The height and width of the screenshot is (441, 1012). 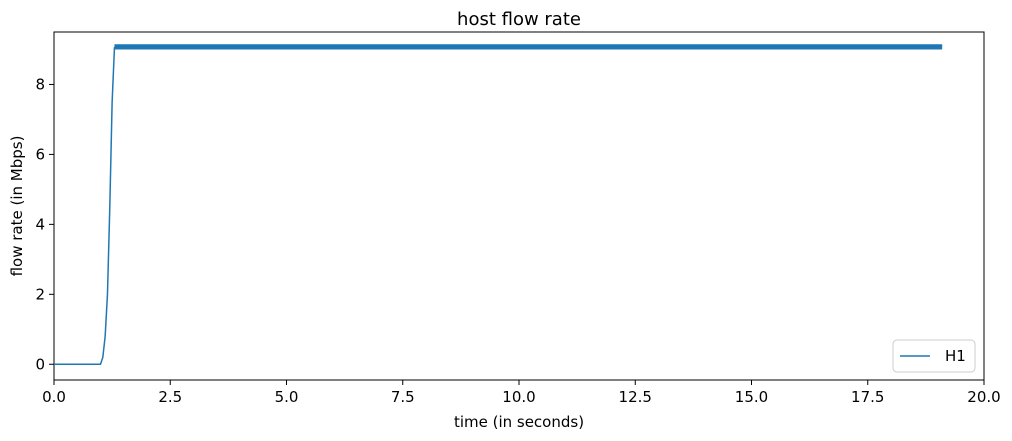 I want to click on x-tick-label: 15.0, so click(x=751, y=397).